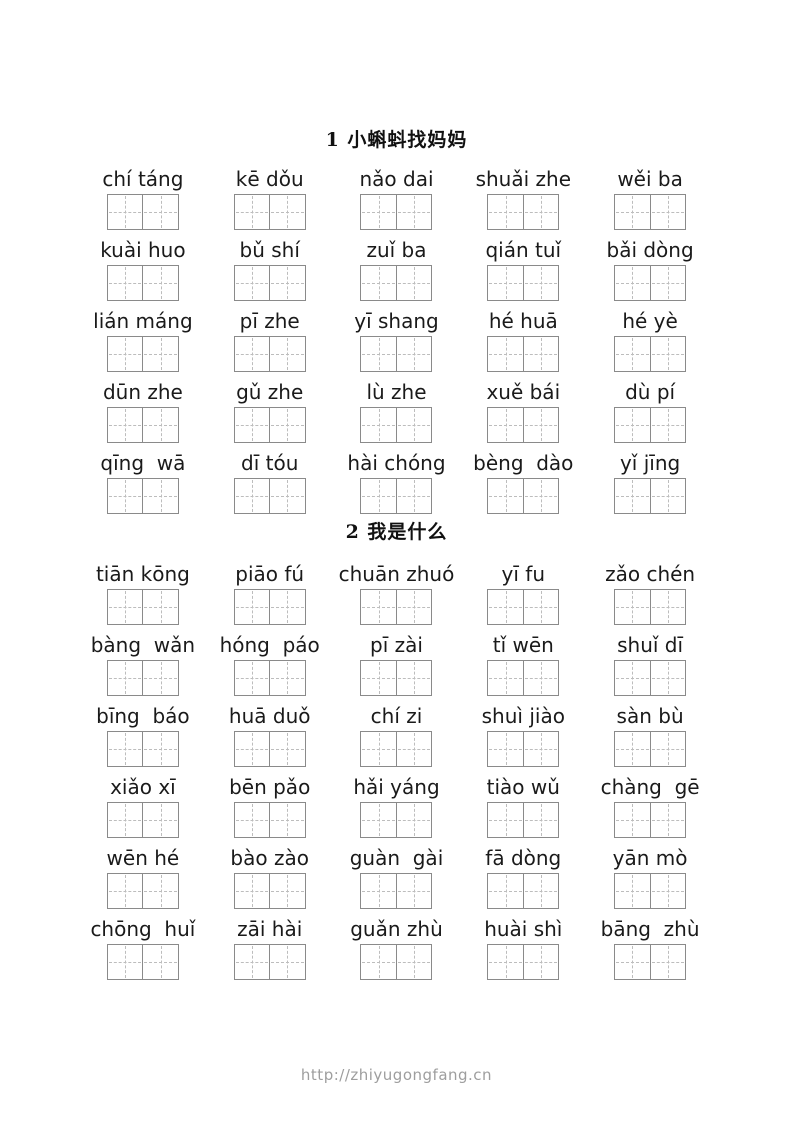  Describe the element at coordinates (143, 787) in the screenshot. I see `pinyin-label: xiǎo xī` at that location.